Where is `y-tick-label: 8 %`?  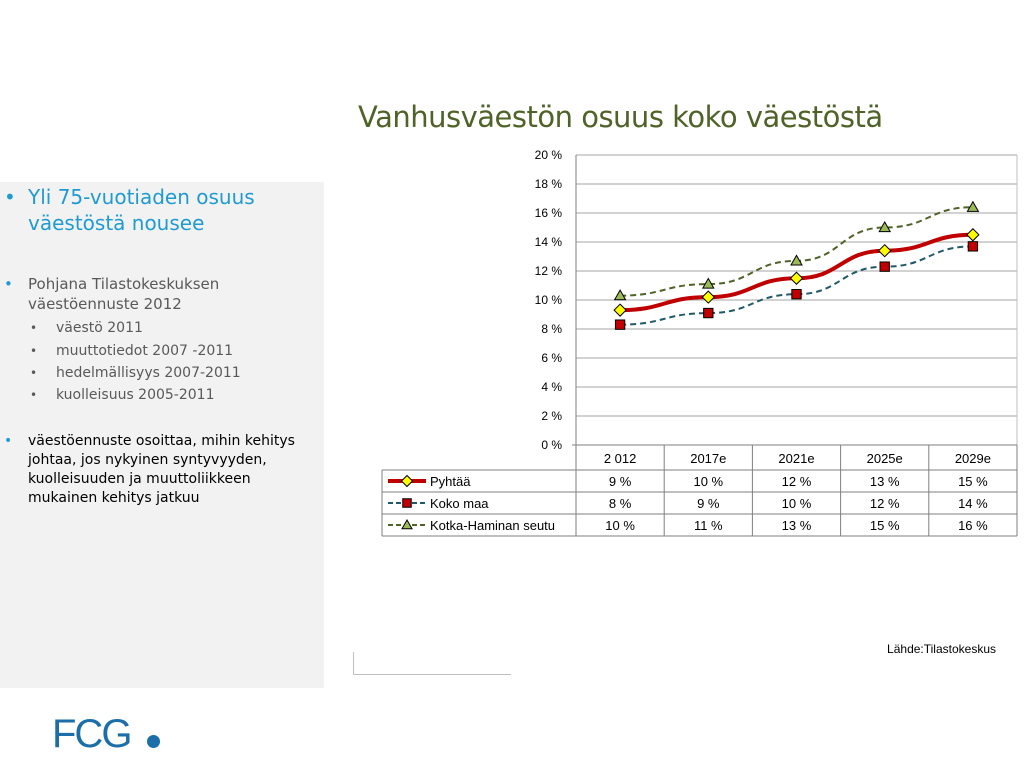 y-tick-label: 8 % is located at coordinates (551, 329).